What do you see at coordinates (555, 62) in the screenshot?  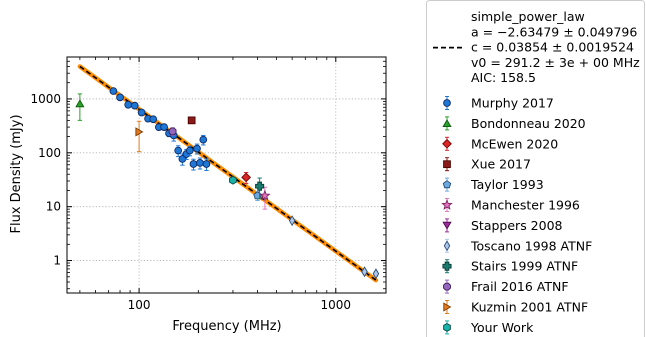 I see `legend-fit-text: v0 = 291.2 ± 3e + 00 MHz` at bounding box center [555, 62].